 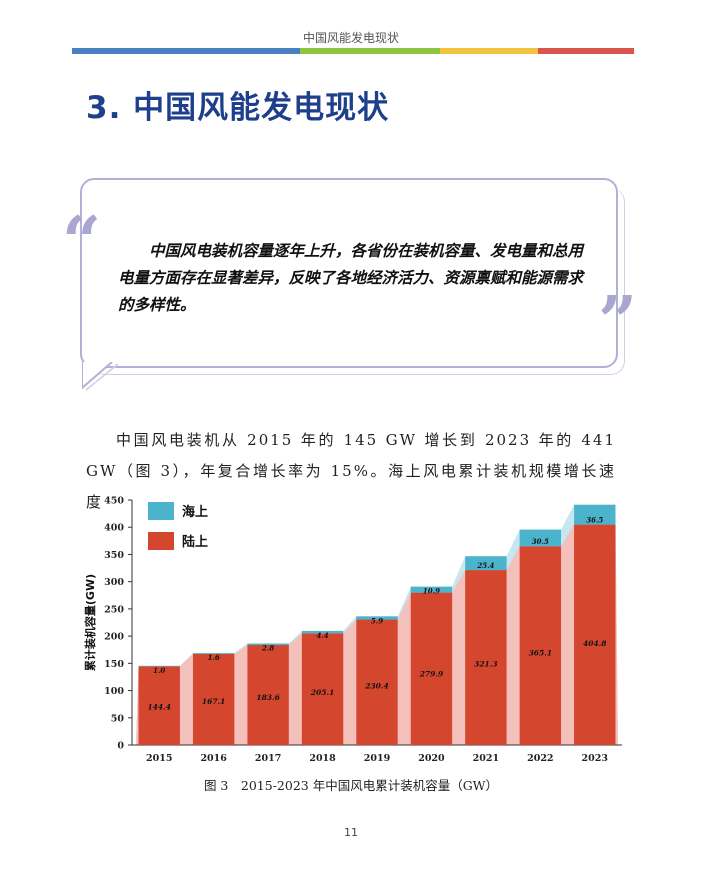 I want to click on data-label-onshore: 205.1, so click(x=322, y=692).